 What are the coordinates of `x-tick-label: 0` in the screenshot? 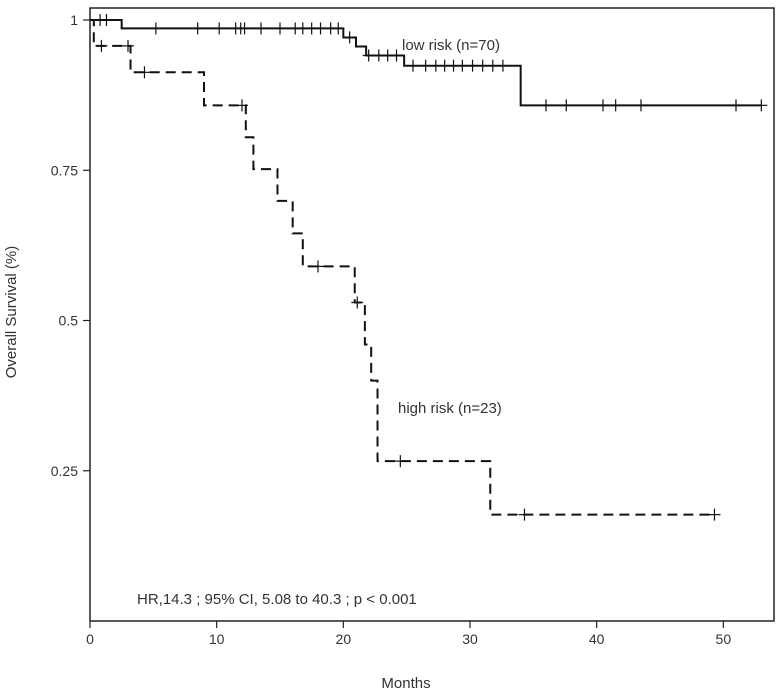 It's located at (90, 639).